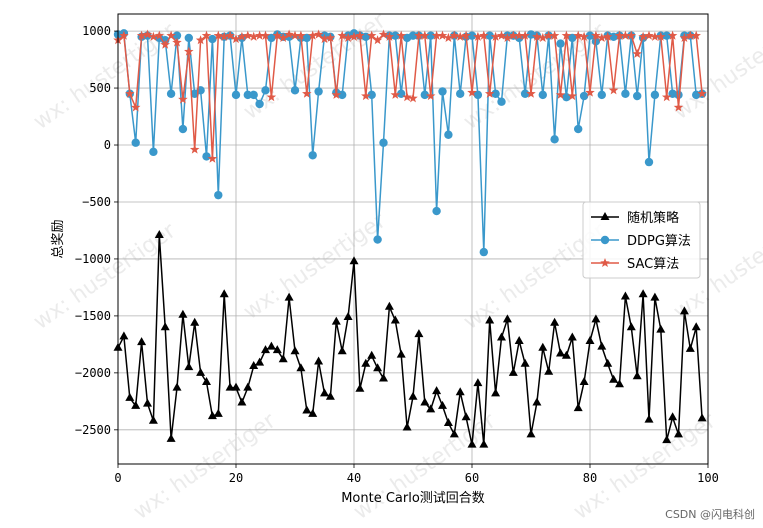  Describe the element at coordinates (416, 474) in the screenshot. I see `x-axis-ticks: 0 20 40 60 80 100` at that location.